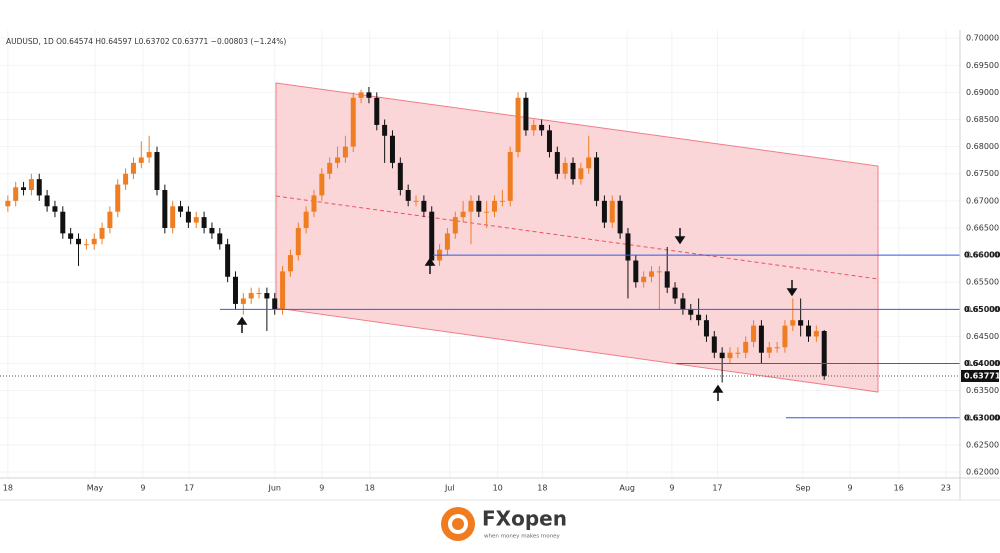 Image resolution: width=1000 pixels, height=553 pixels. I want to click on x-tick-label: Jun, so click(274, 488).